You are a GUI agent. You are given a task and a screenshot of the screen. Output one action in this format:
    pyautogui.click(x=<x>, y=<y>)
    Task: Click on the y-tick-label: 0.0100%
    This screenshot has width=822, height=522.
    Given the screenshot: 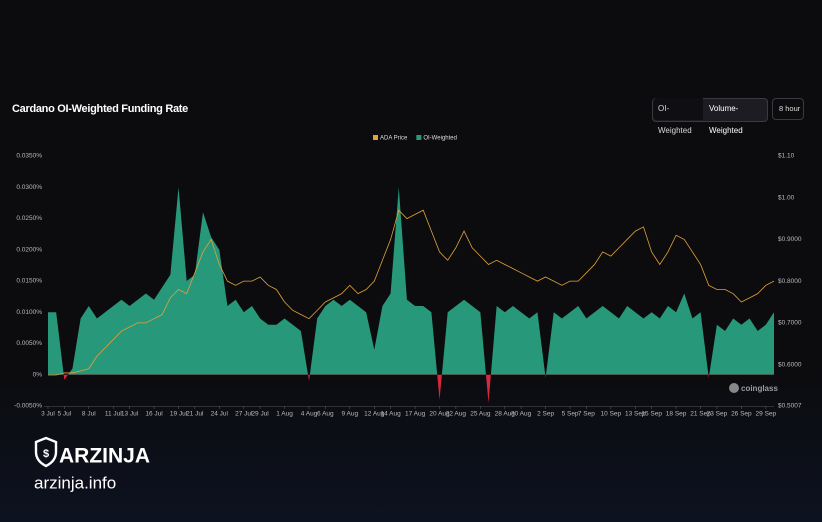 What is the action you would take?
    pyautogui.click(x=29, y=312)
    